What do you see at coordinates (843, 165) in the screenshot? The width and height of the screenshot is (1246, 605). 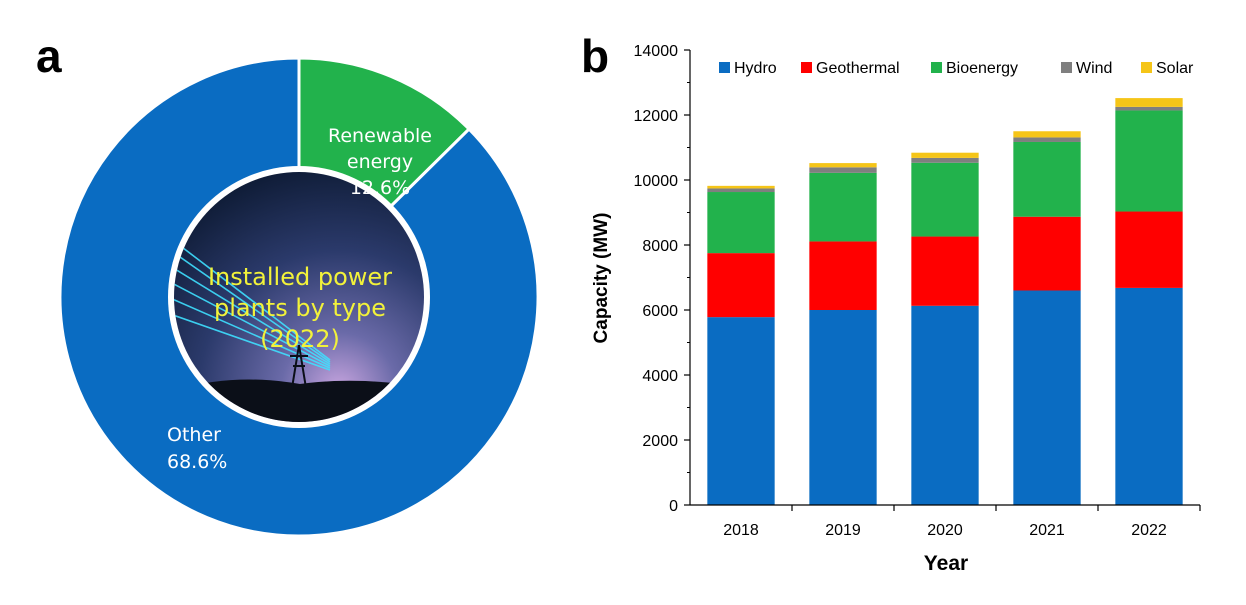 I see `bar-solar-2019` at bounding box center [843, 165].